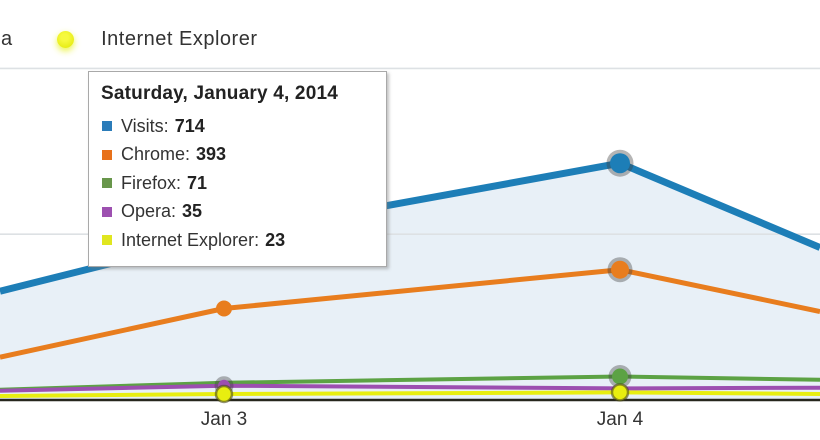 The image size is (820, 440). What do you see at coordinates (7, 38) in the screenshot?
I see `legend-item-opera-partial-label: a` at bounding box center [7, 38].